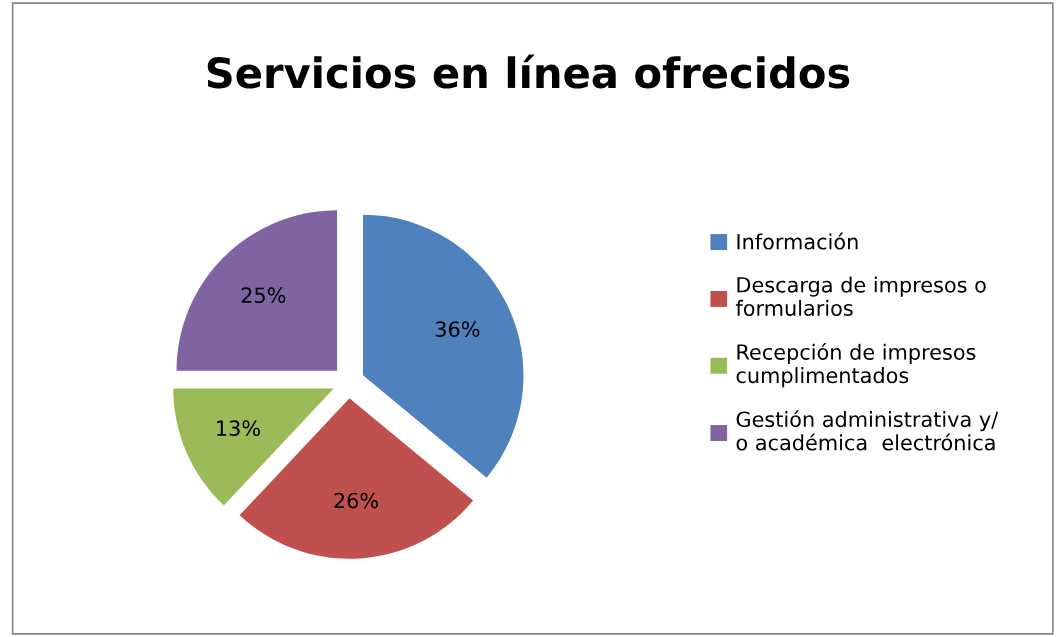  I want to click on legend-label: Descarga de impresos o formularios, so click(860, 296).